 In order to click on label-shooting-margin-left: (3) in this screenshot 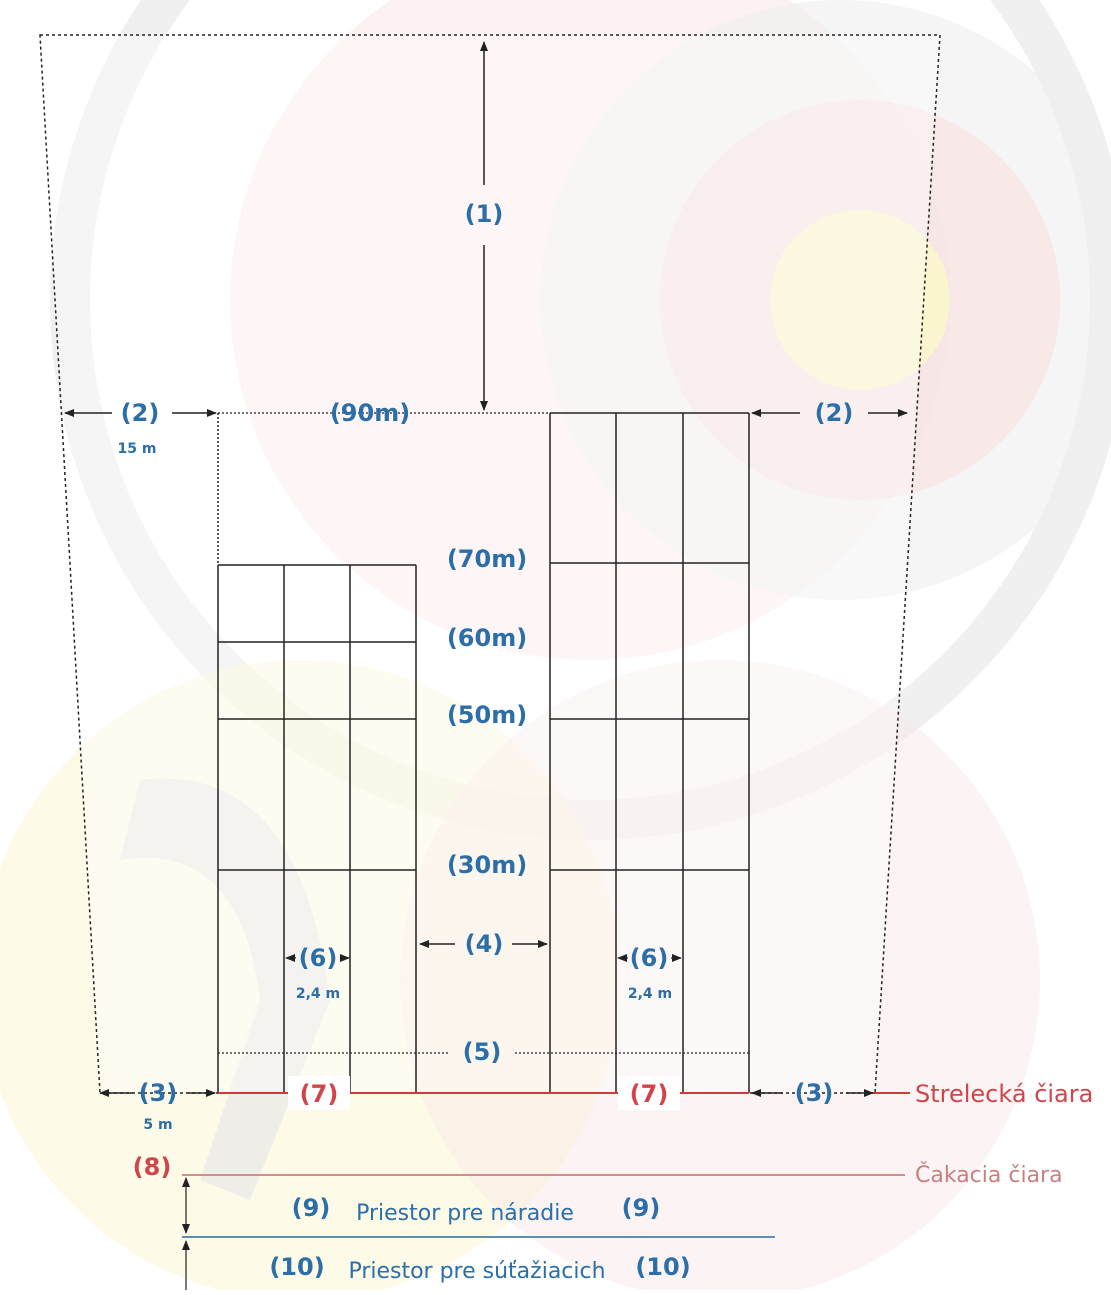, I will do `click(158, 1093)`.